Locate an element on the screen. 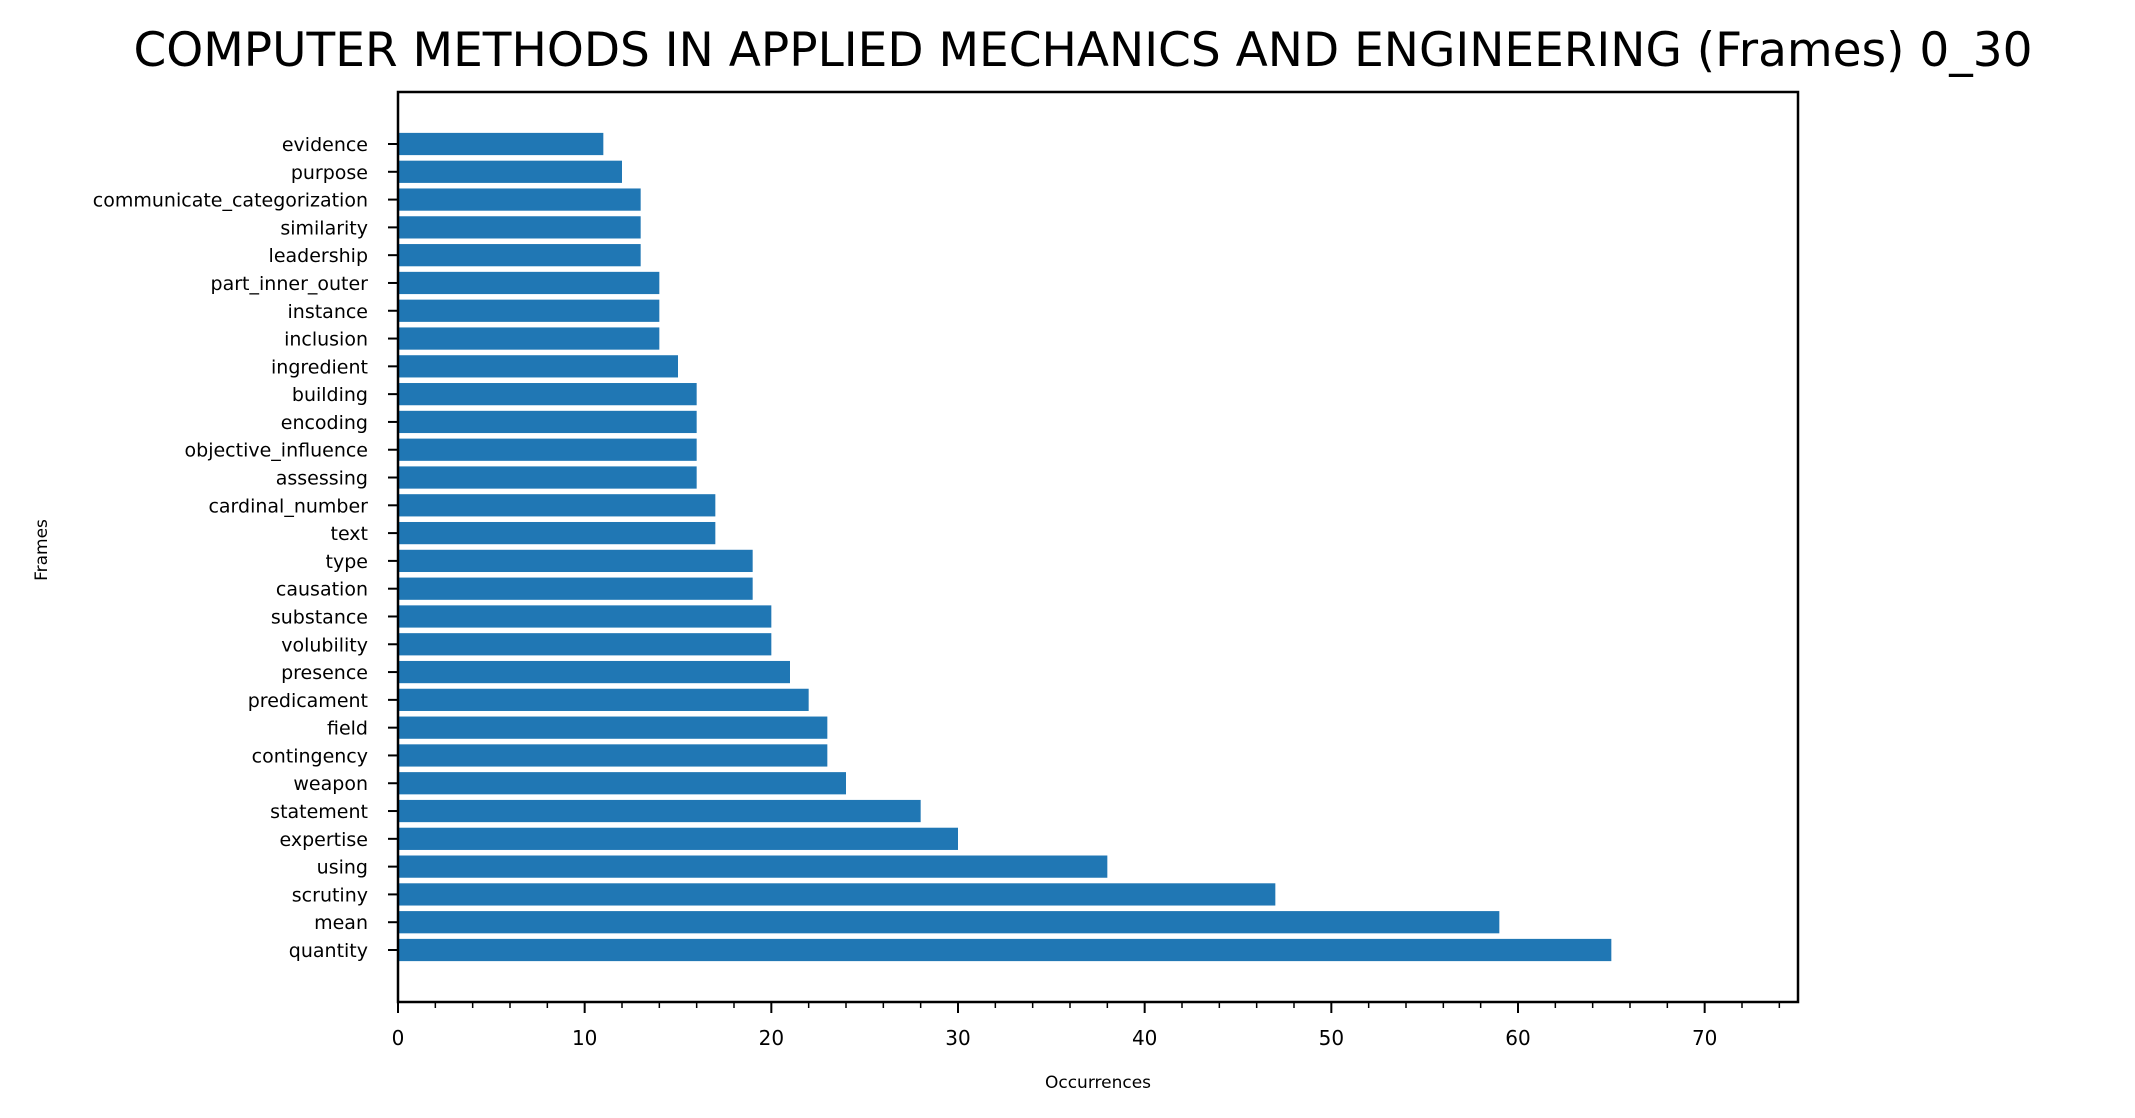 Image resolution: width=2135 pixels, height=1118 pixels. y-tick-label: statement is located at coordinates (319, 812).